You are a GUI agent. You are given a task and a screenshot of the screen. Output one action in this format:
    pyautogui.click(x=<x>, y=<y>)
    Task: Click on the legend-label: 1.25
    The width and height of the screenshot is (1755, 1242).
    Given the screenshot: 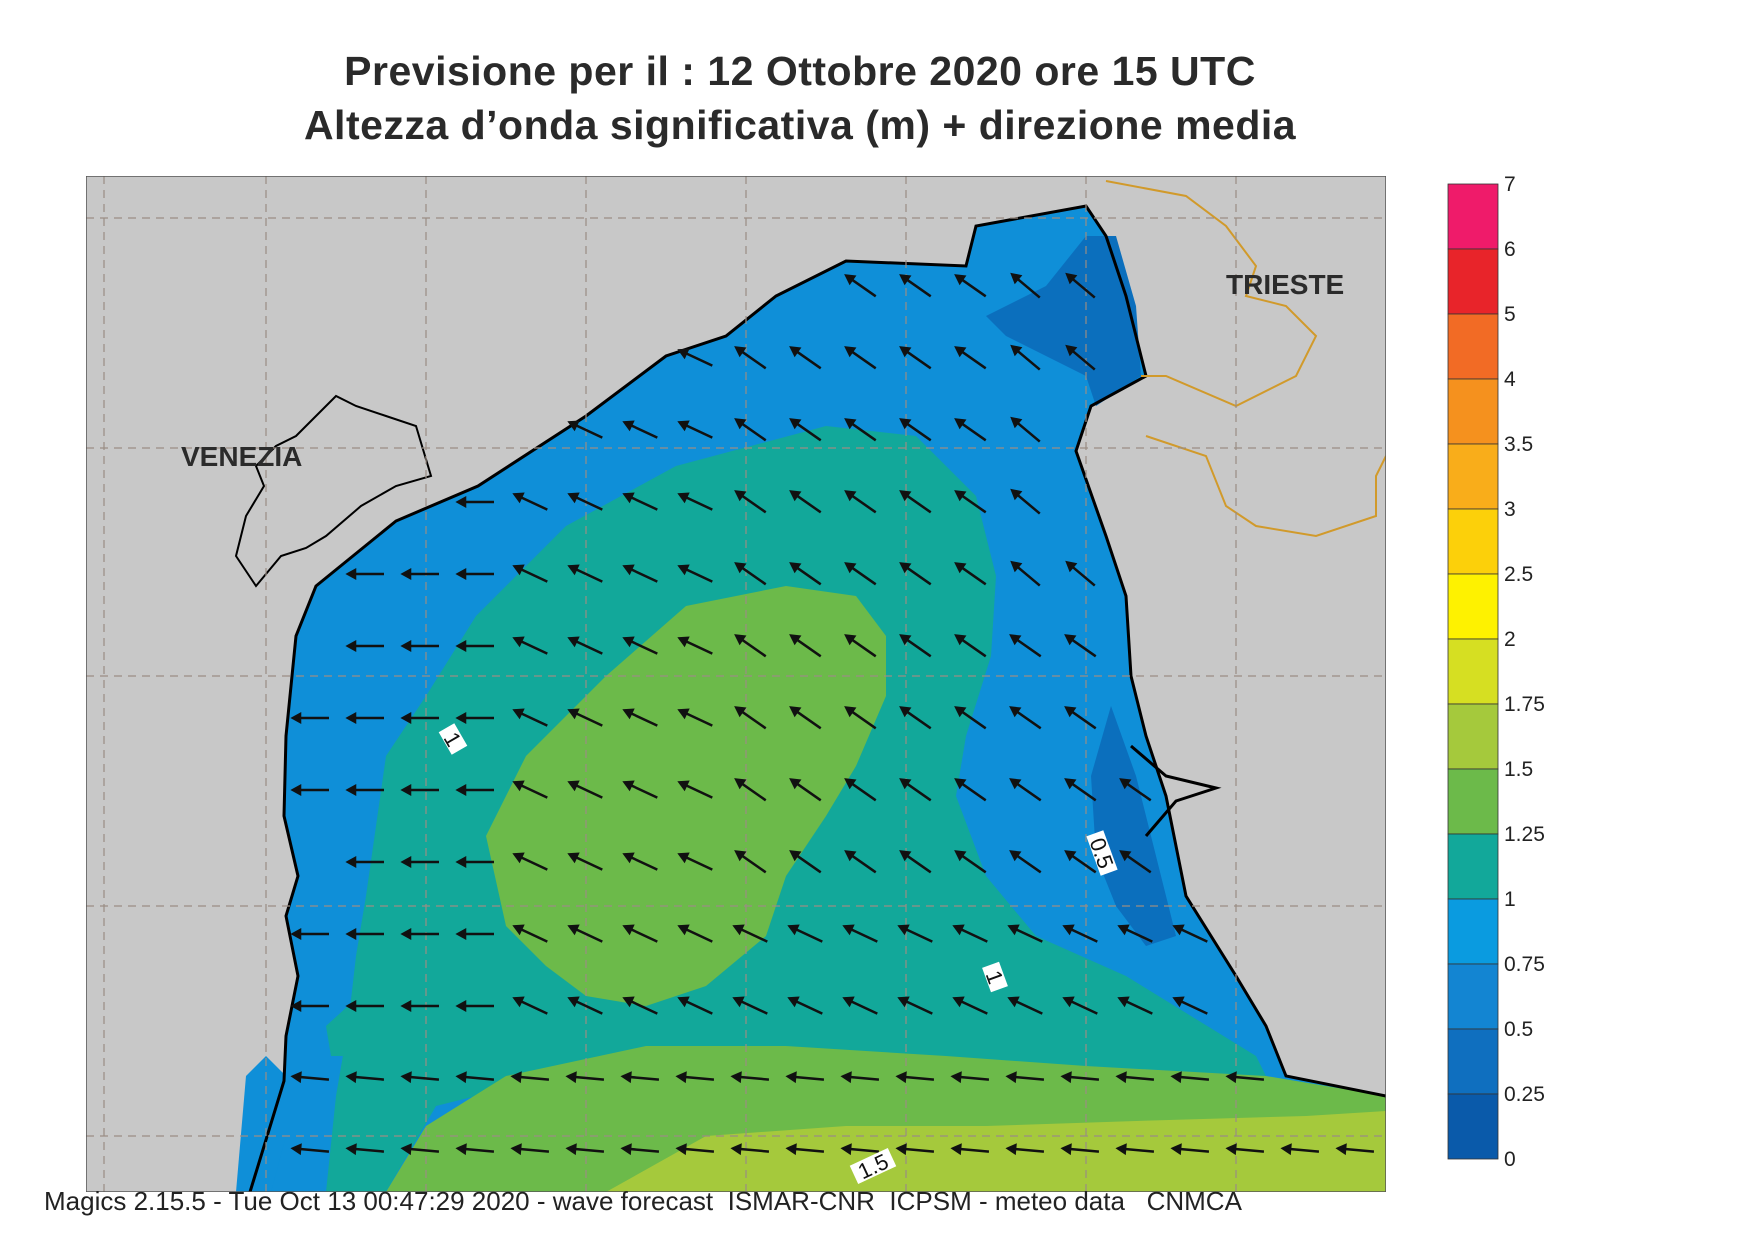 What is the action you would take?
    pyautogui.click(x=1524, y=834)
    